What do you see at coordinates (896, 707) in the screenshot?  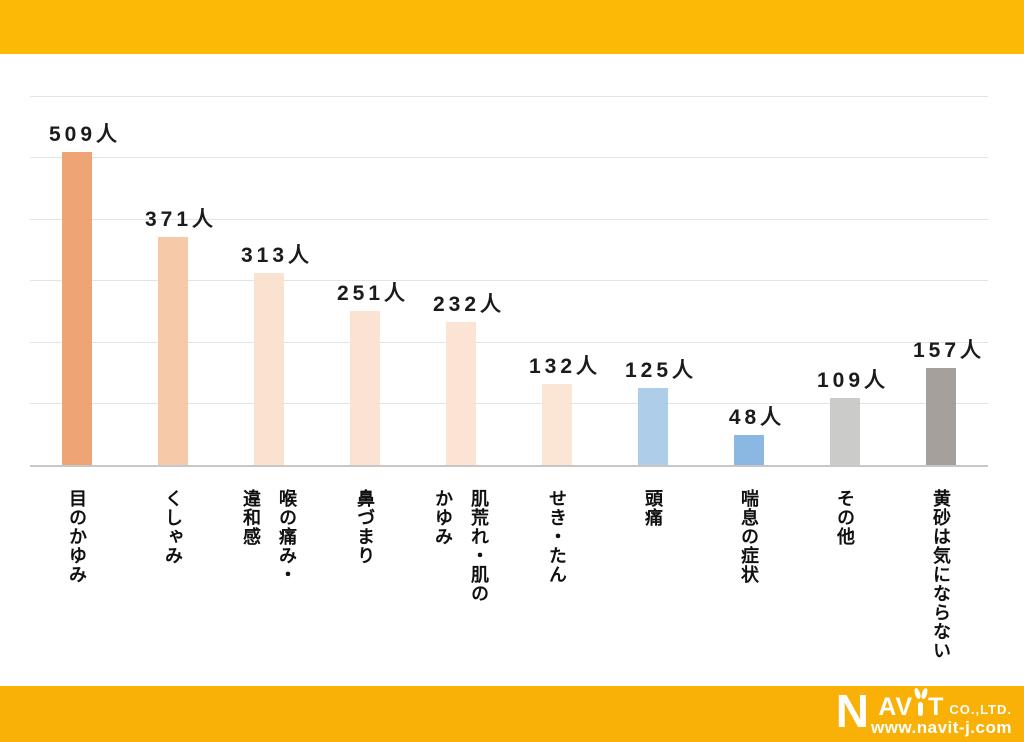 I see `logo-letters-av: AV` at bounding box center [896, 707].